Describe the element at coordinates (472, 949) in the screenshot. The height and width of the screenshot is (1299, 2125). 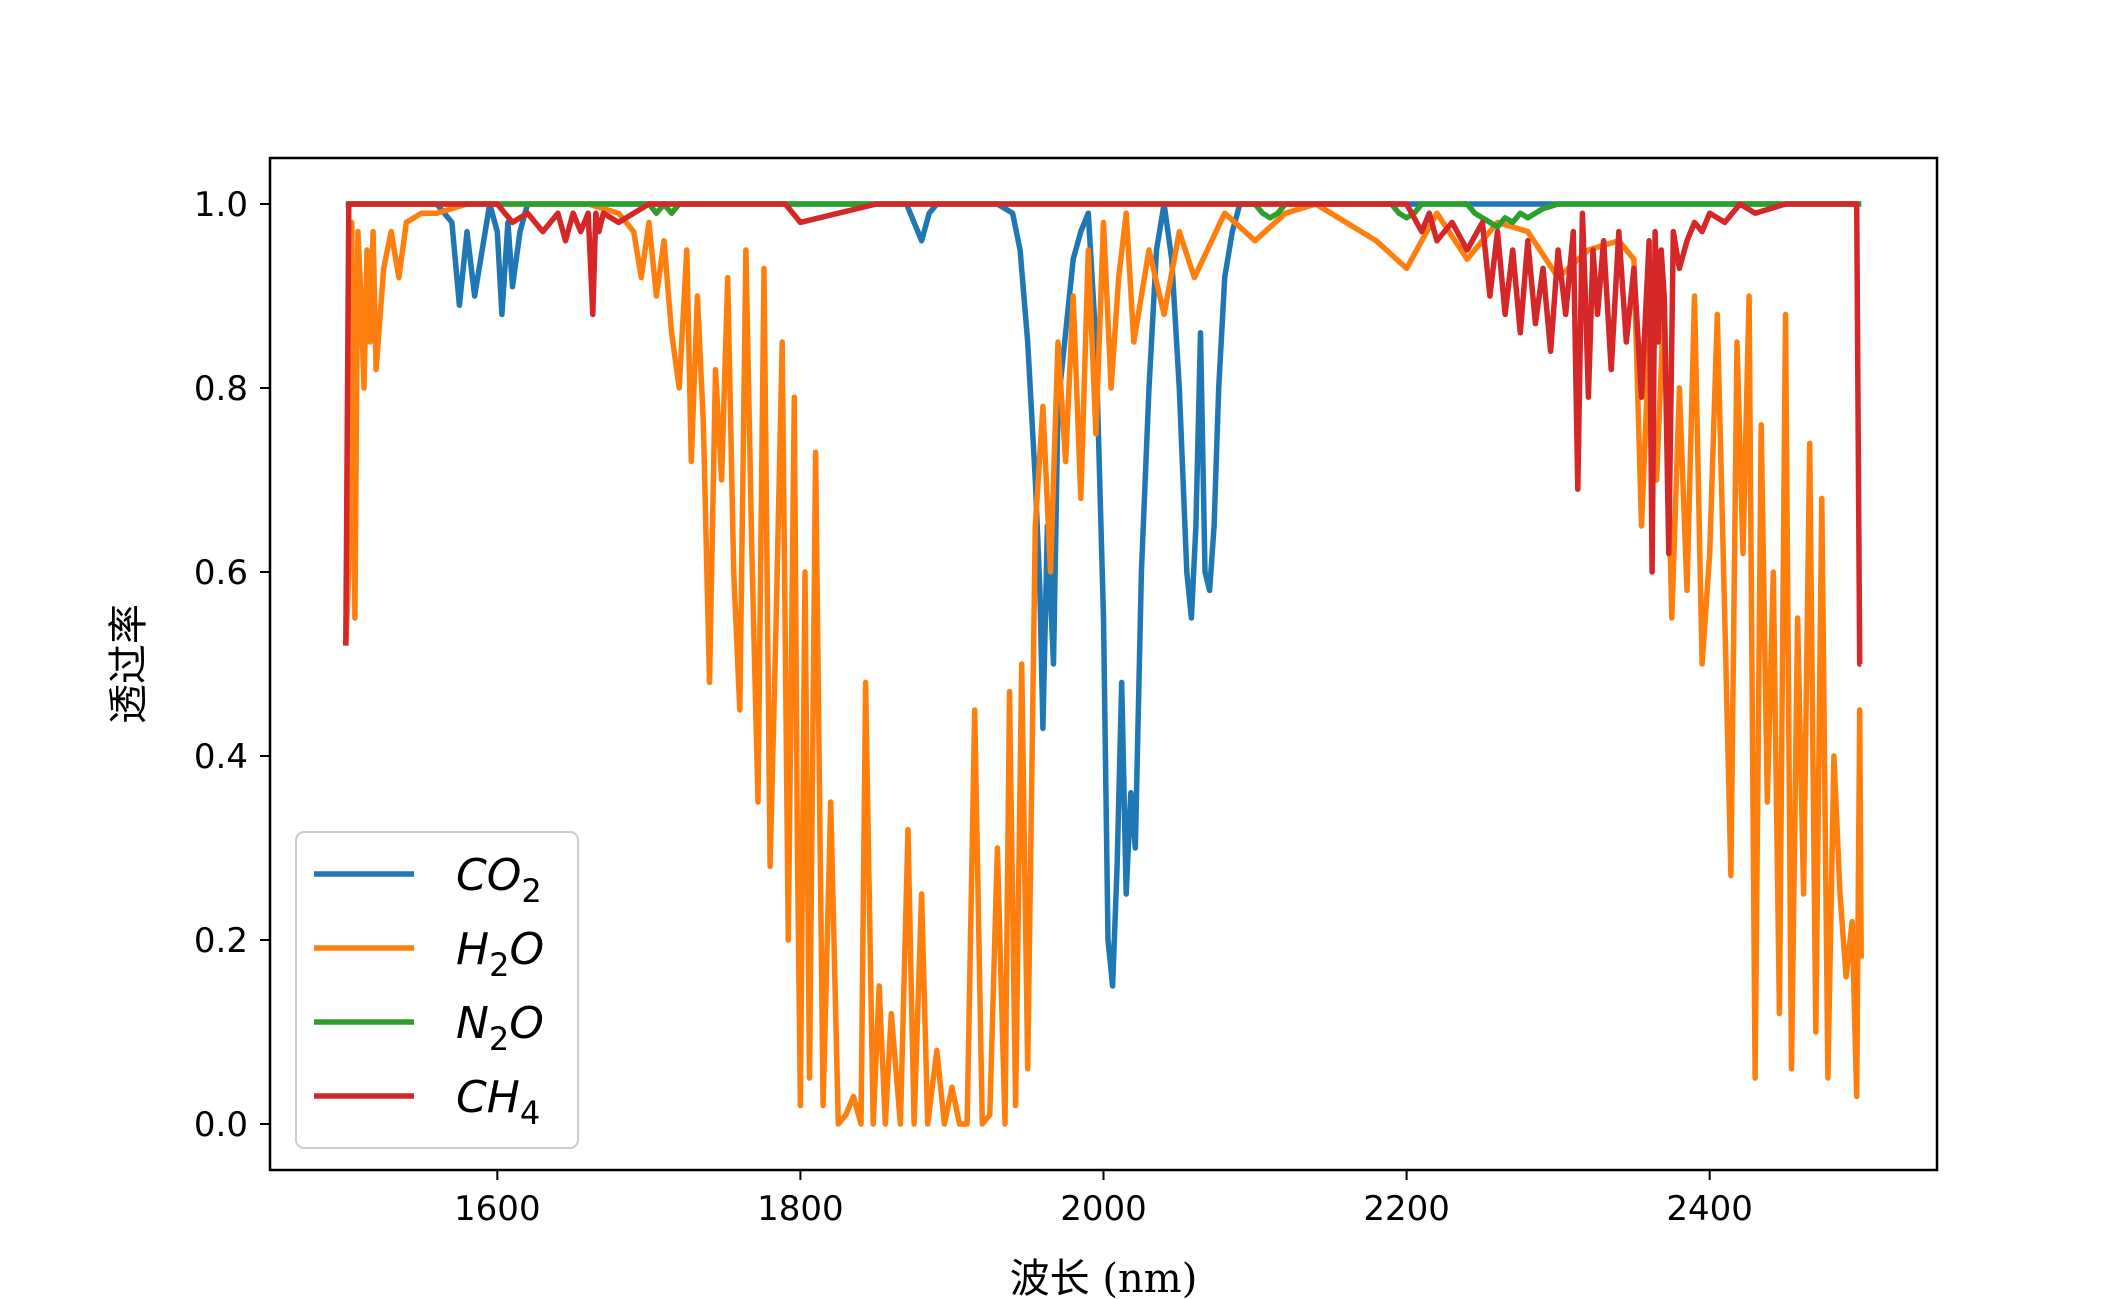
I see `legend-label-main: H` at that location.